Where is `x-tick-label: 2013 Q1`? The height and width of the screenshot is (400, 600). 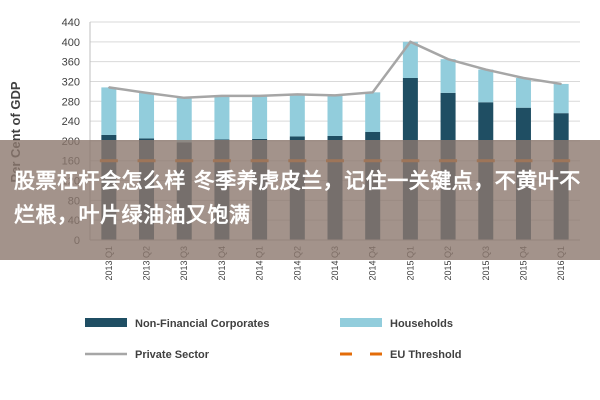 x-tick-label: 2013 Q1 is located at coordinates (109, 263).